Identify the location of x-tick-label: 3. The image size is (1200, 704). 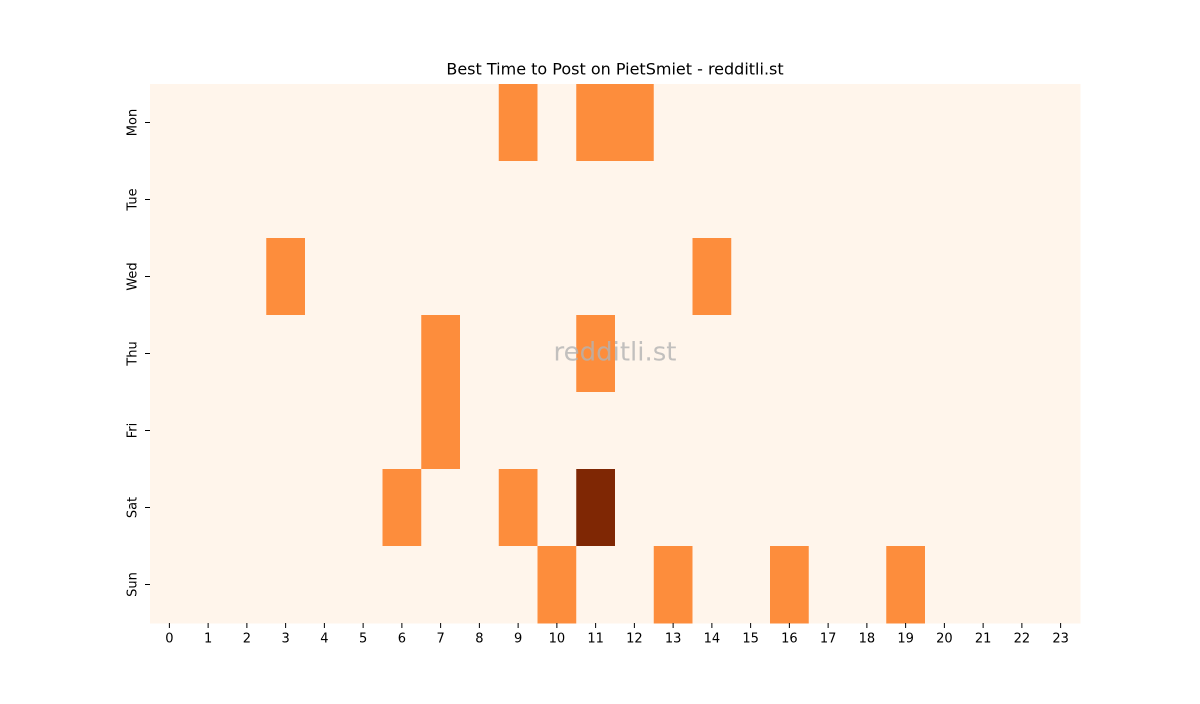
(285, 639).